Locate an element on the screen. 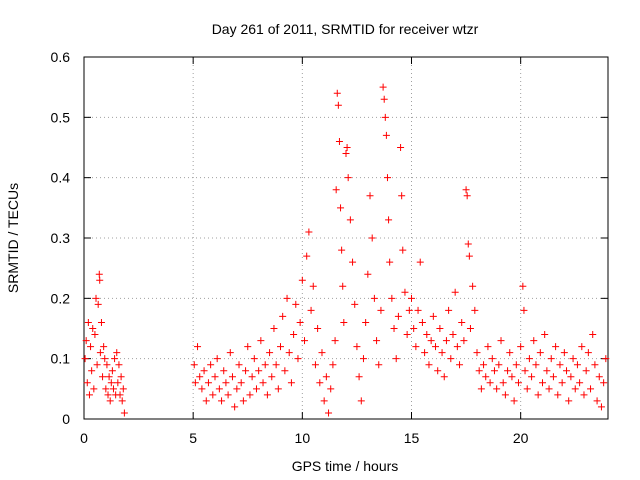 The image size is (640, 480). y-axis-label: SRMTID / TECUs is located at coordinates (13, 238).